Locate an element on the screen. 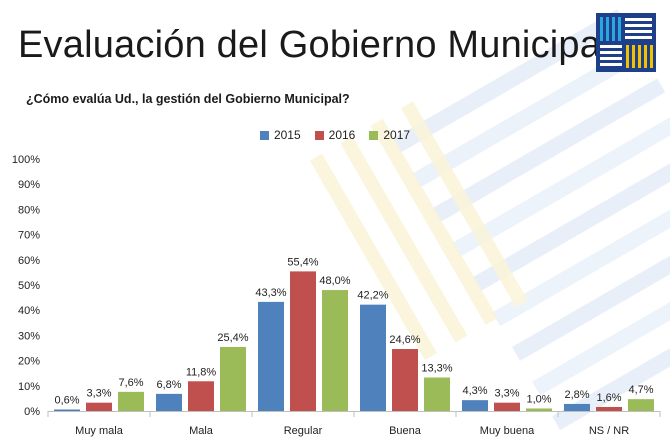 The width and height of the screenshot is (670, 448). y-tick-label: 20% is located at coordinates (29, 362).